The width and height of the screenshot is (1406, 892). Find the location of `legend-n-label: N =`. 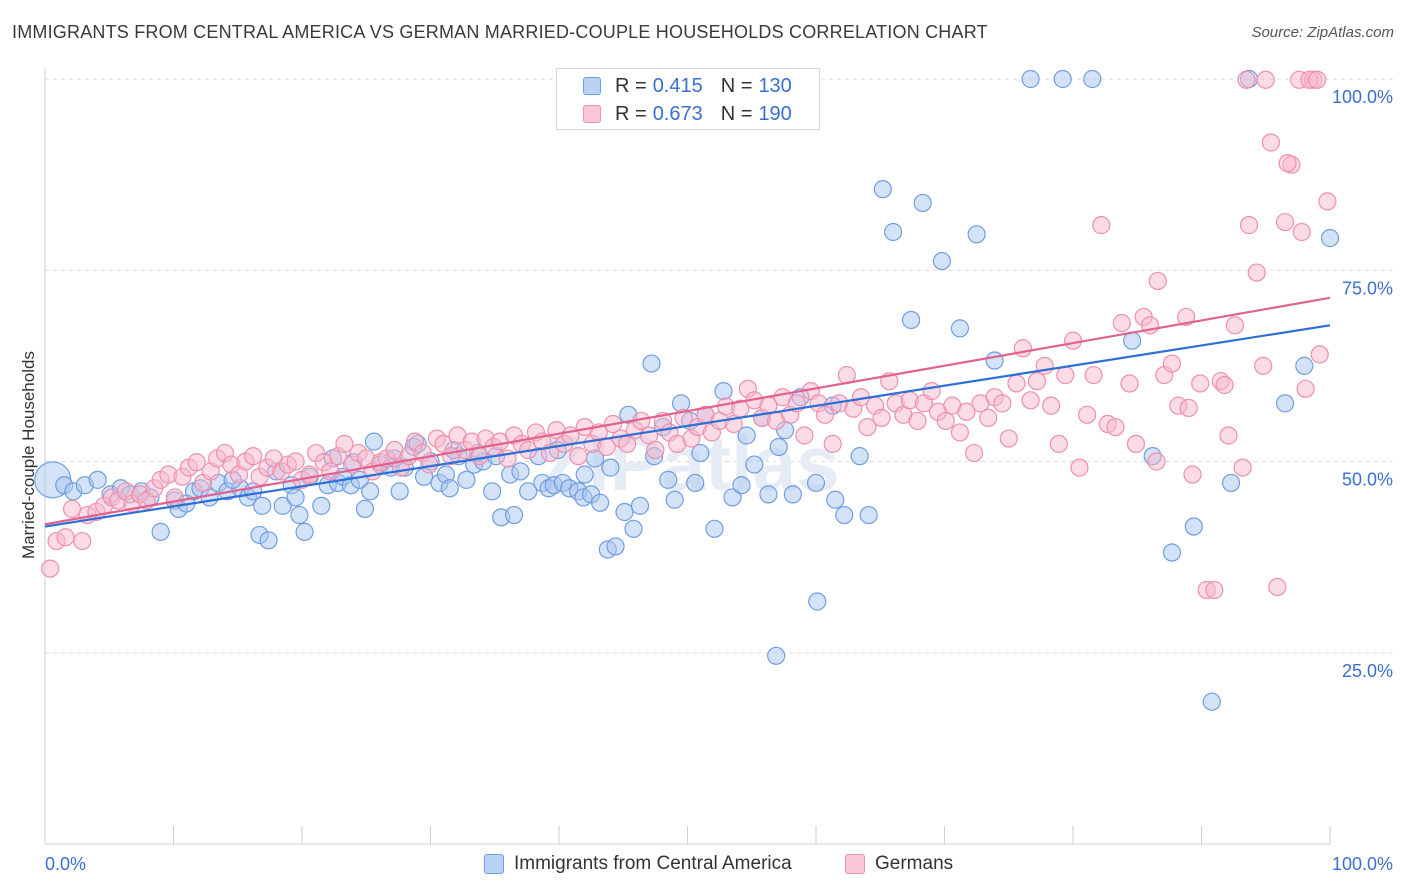

legend-n-label: N = is located at coordinates (736, 85).